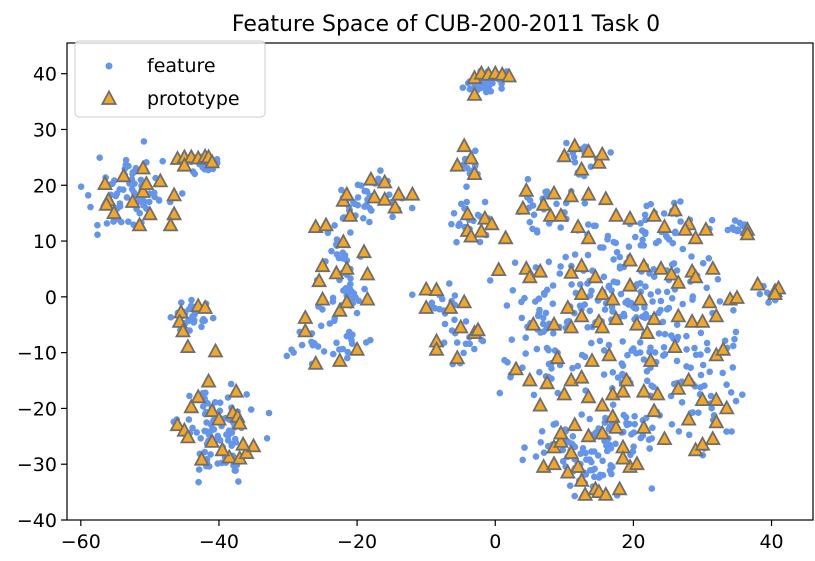 The height and width of the screenshot is (561, 815). I want to click on y-tick-label: 0, so click(51, 298).